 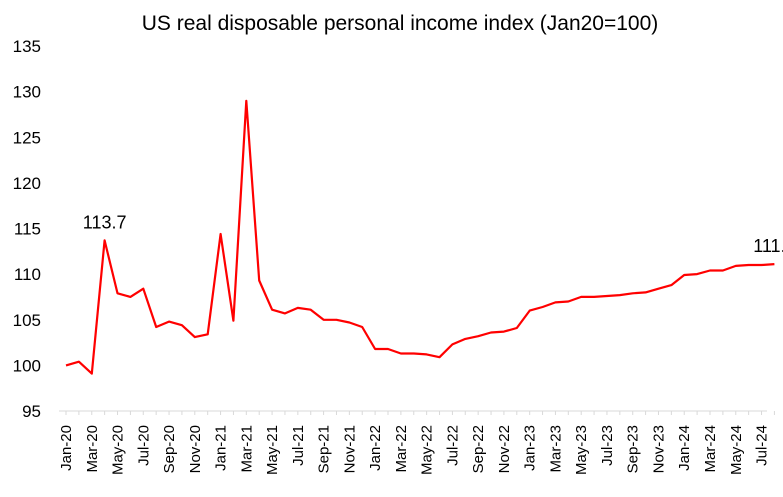 I want to click on x-tick-label: Jul-23, so click(x=607, y=445).